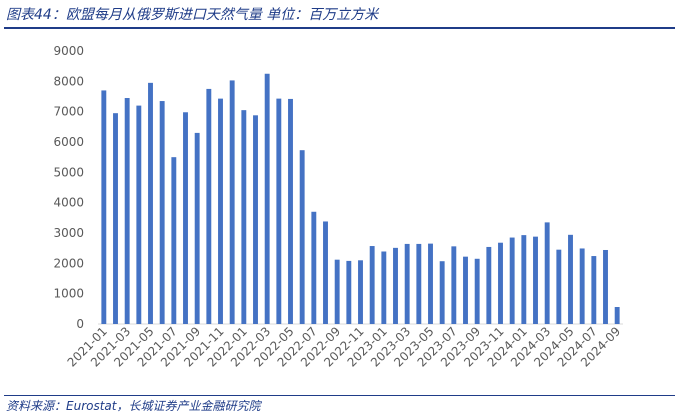 This screenshot has width=679, height=417. What do you see at coordinates (133, 406) in the screenshot?
I see `source-note: 资料来源：Eurostat，长城证券产业金融研究院` at bounding box center [133, 406].